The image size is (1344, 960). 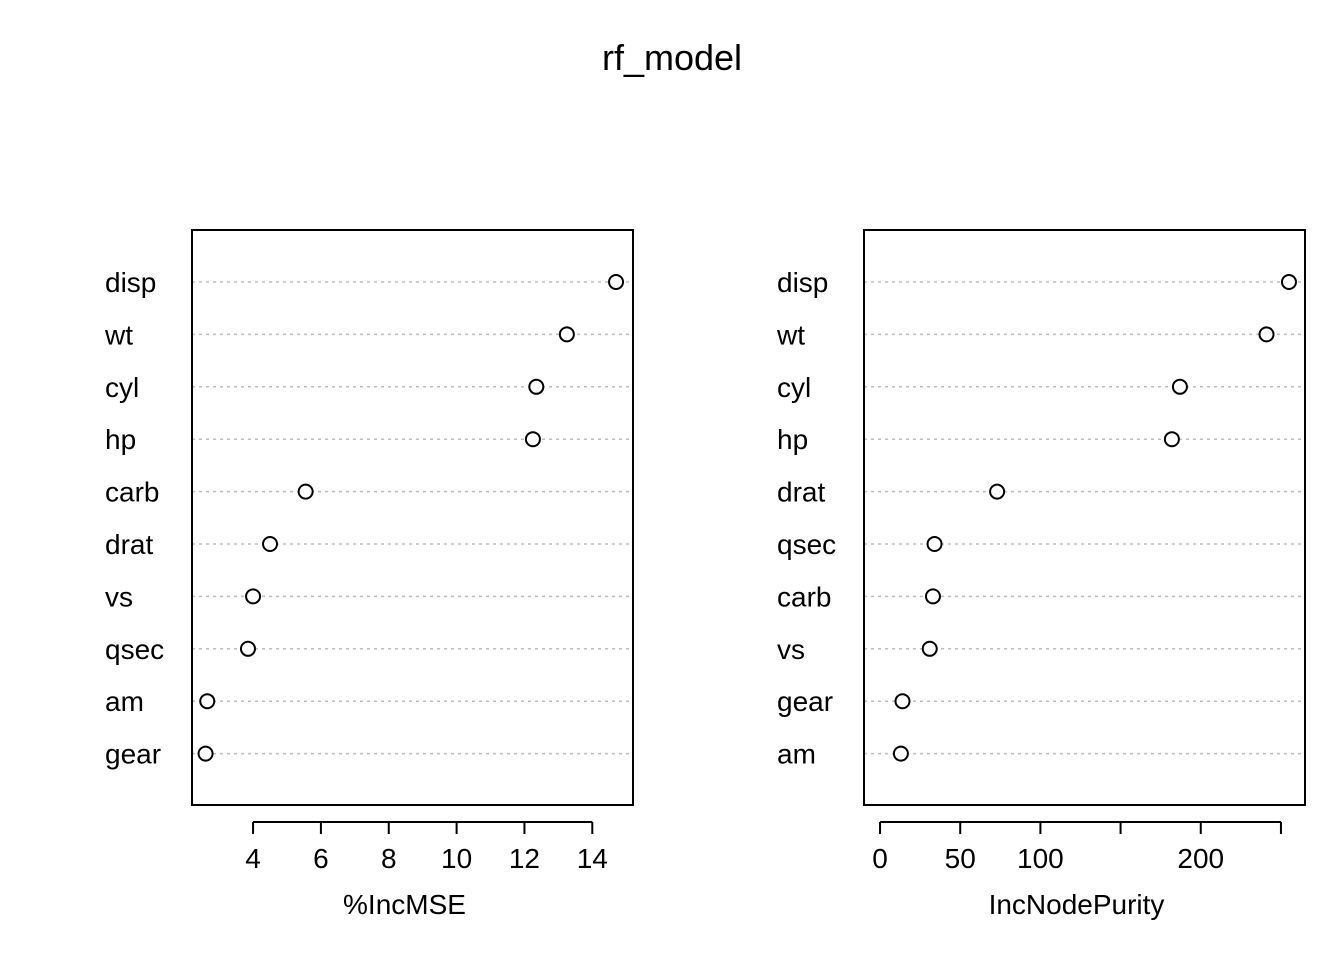 What do you see at coordinates (389, 858) in the screenshot?
I see `x-tick-label-8: 8` at bounding box center [389, 858].